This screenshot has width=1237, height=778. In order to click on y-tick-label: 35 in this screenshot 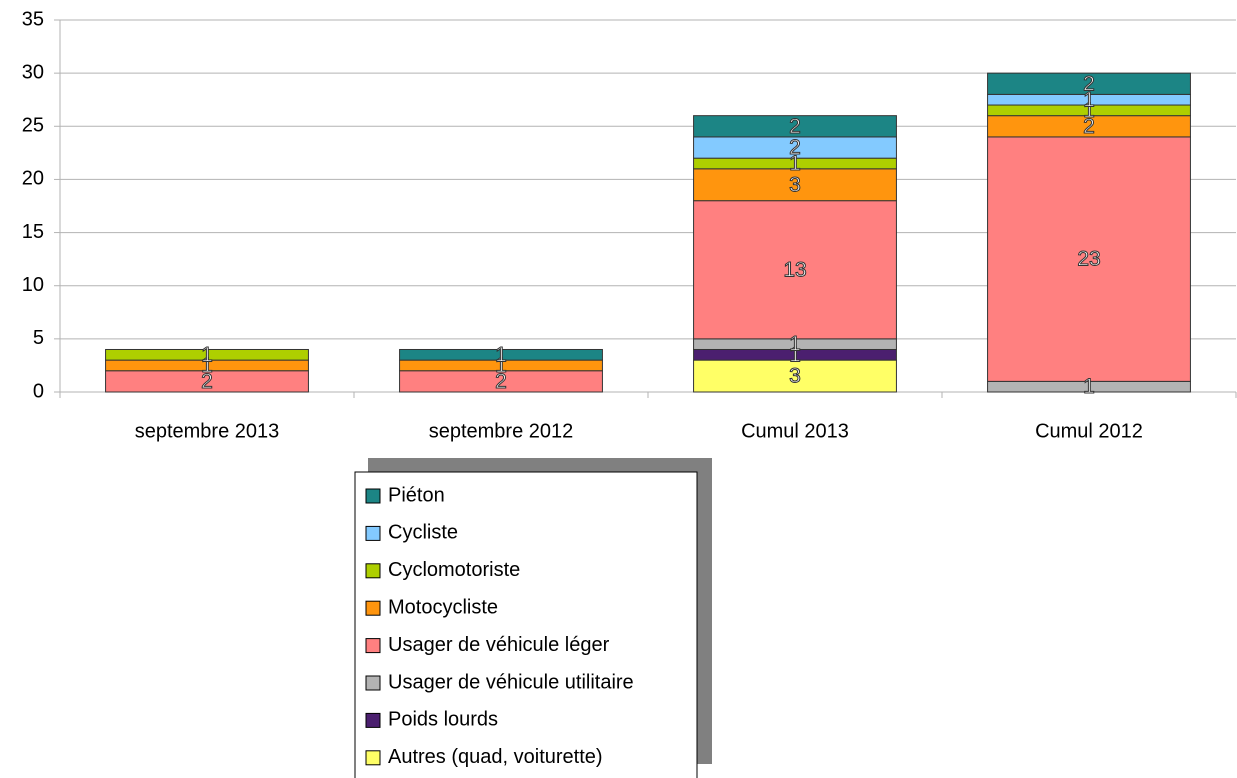, I will do `click(33, 19)`.